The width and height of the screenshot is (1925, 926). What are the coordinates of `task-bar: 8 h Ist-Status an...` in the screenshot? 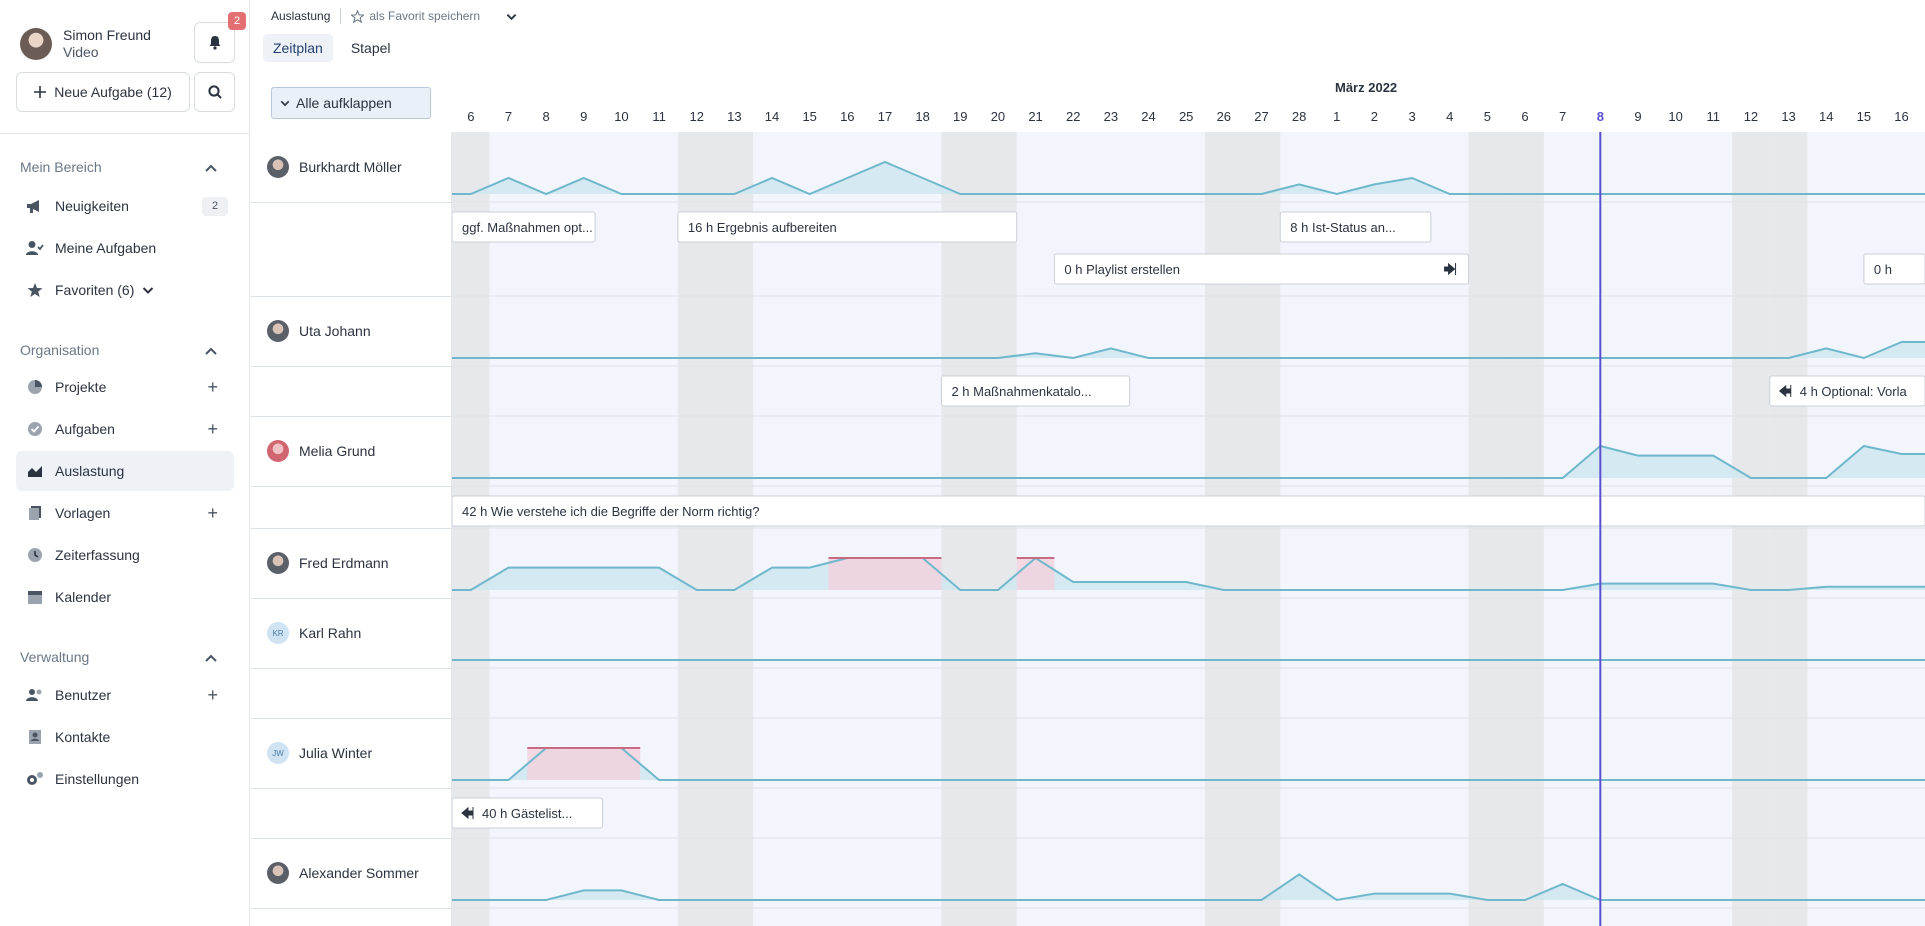 It's located at (1355, 227).